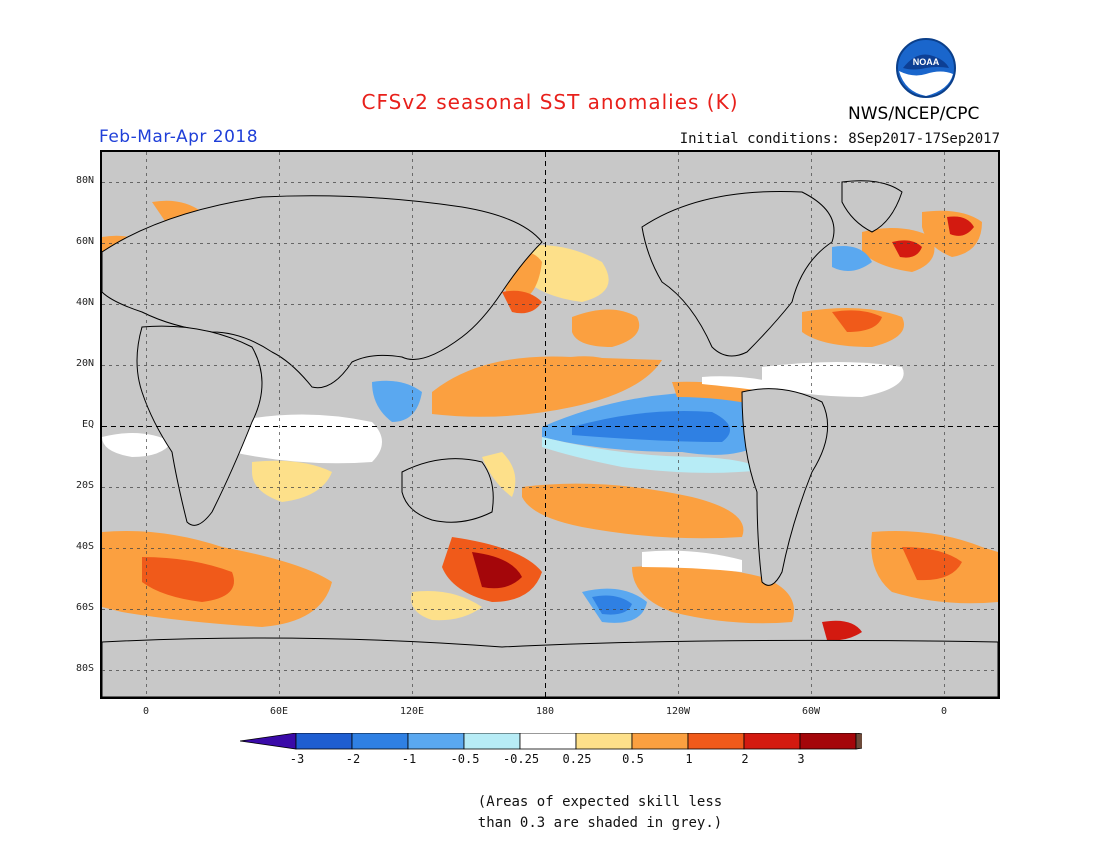  Describe the element at coordinates (633, 511) in the screenshot. I see `anomaly-warm-south-pacific` at that location.